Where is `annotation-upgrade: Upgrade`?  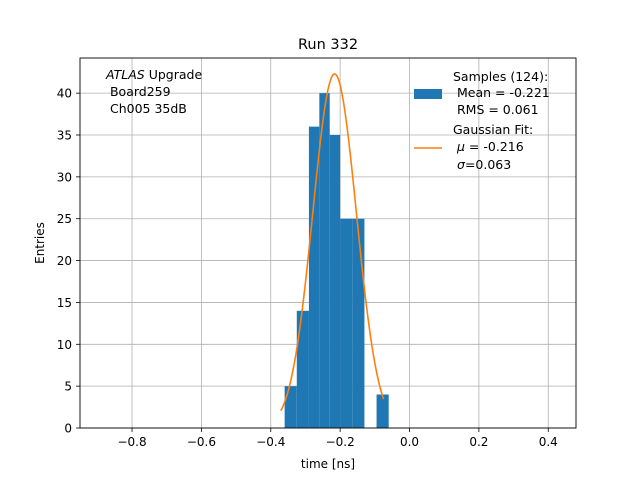
annotation-upgrade: Upgrade is located at coordinates (174, 74).